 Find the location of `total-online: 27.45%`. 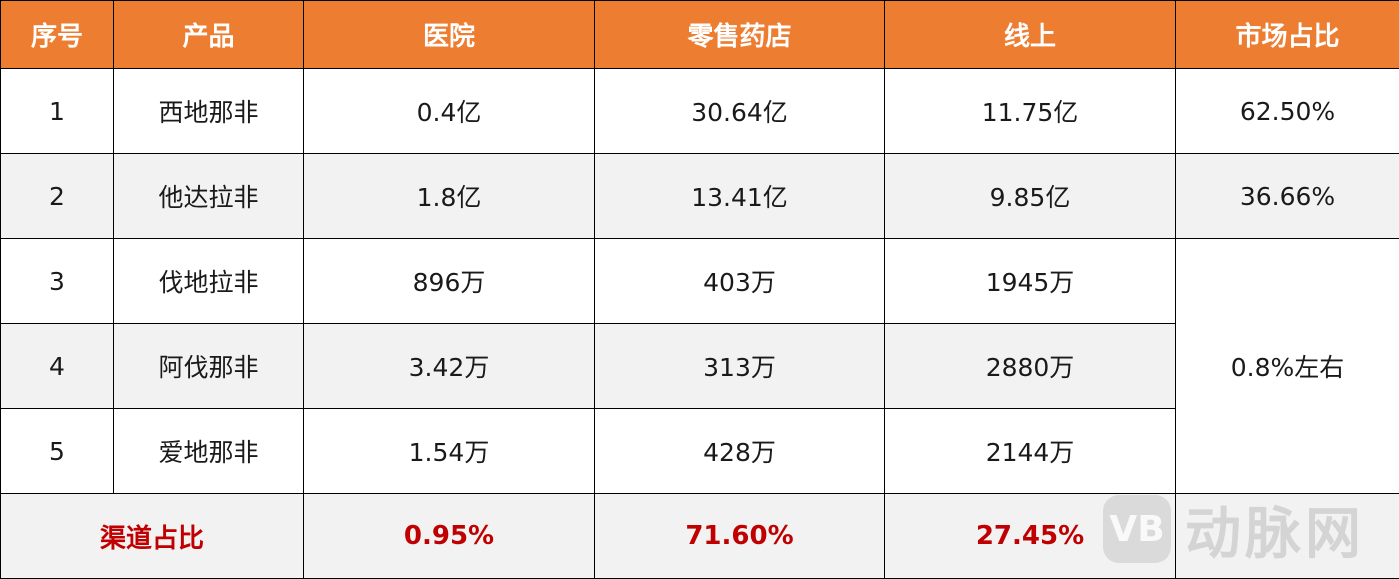

total-online: 27.45% is located at coordinates (1030, 536).